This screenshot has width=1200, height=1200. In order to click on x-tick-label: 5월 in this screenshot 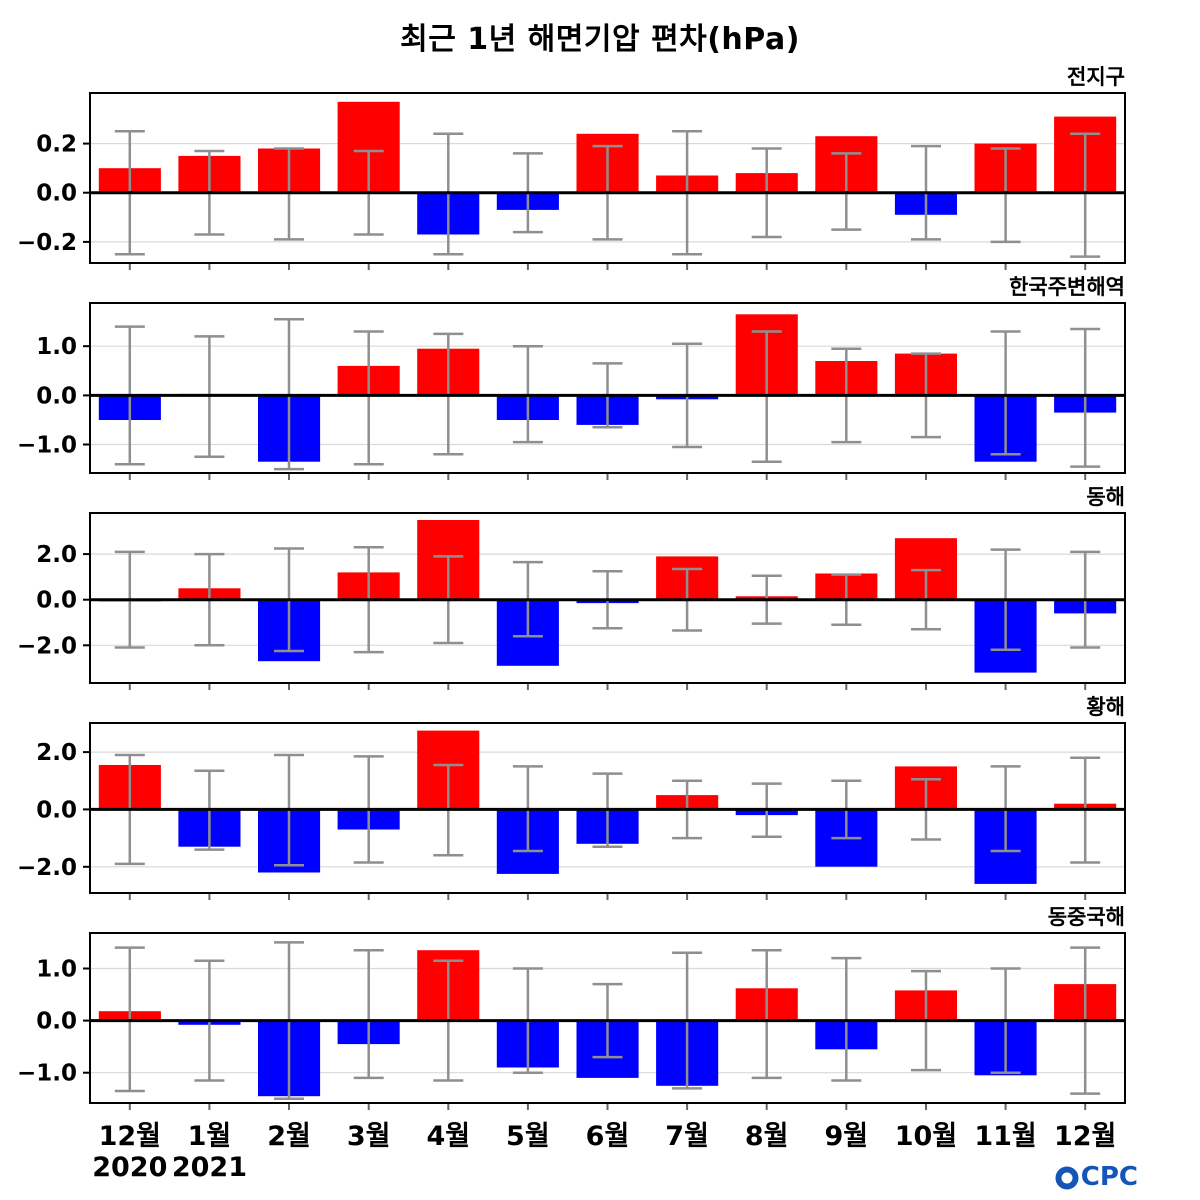, I will do `click(528, 1136)`.